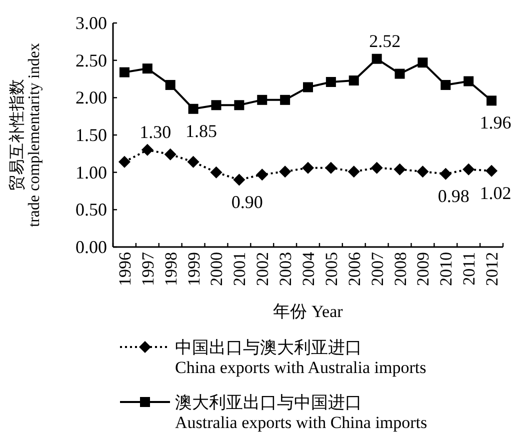  Describe the element at coordinates (91, 23) in the screenshot. I see `y-tick-label: 3.00` at that location.